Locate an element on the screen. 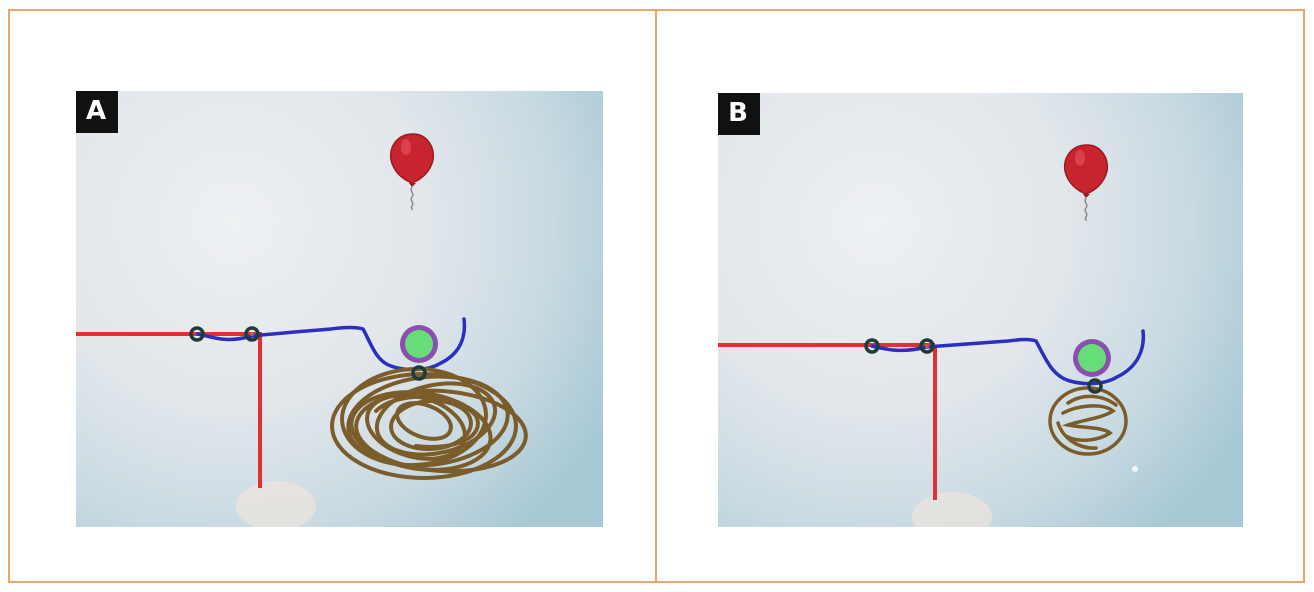 The width and height of the screenshot is (1314, 592). sparkle is located at coordinates (1135, 469).